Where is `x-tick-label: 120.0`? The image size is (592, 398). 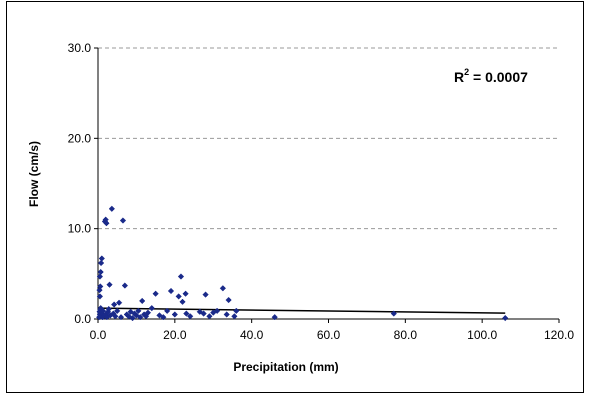
x-tick-label: 120.0 is located at coordinates (559, 335).